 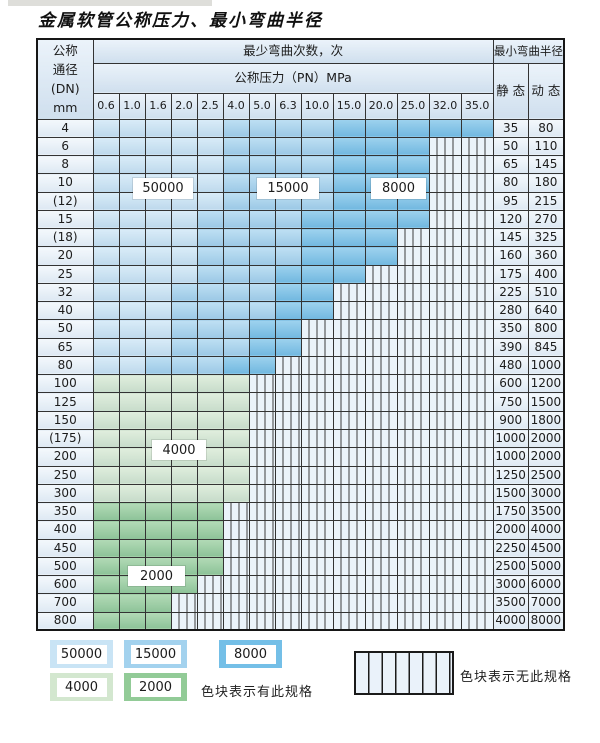 I want to click on dynamic-radius-value: 800, so click(x=546, y=329).